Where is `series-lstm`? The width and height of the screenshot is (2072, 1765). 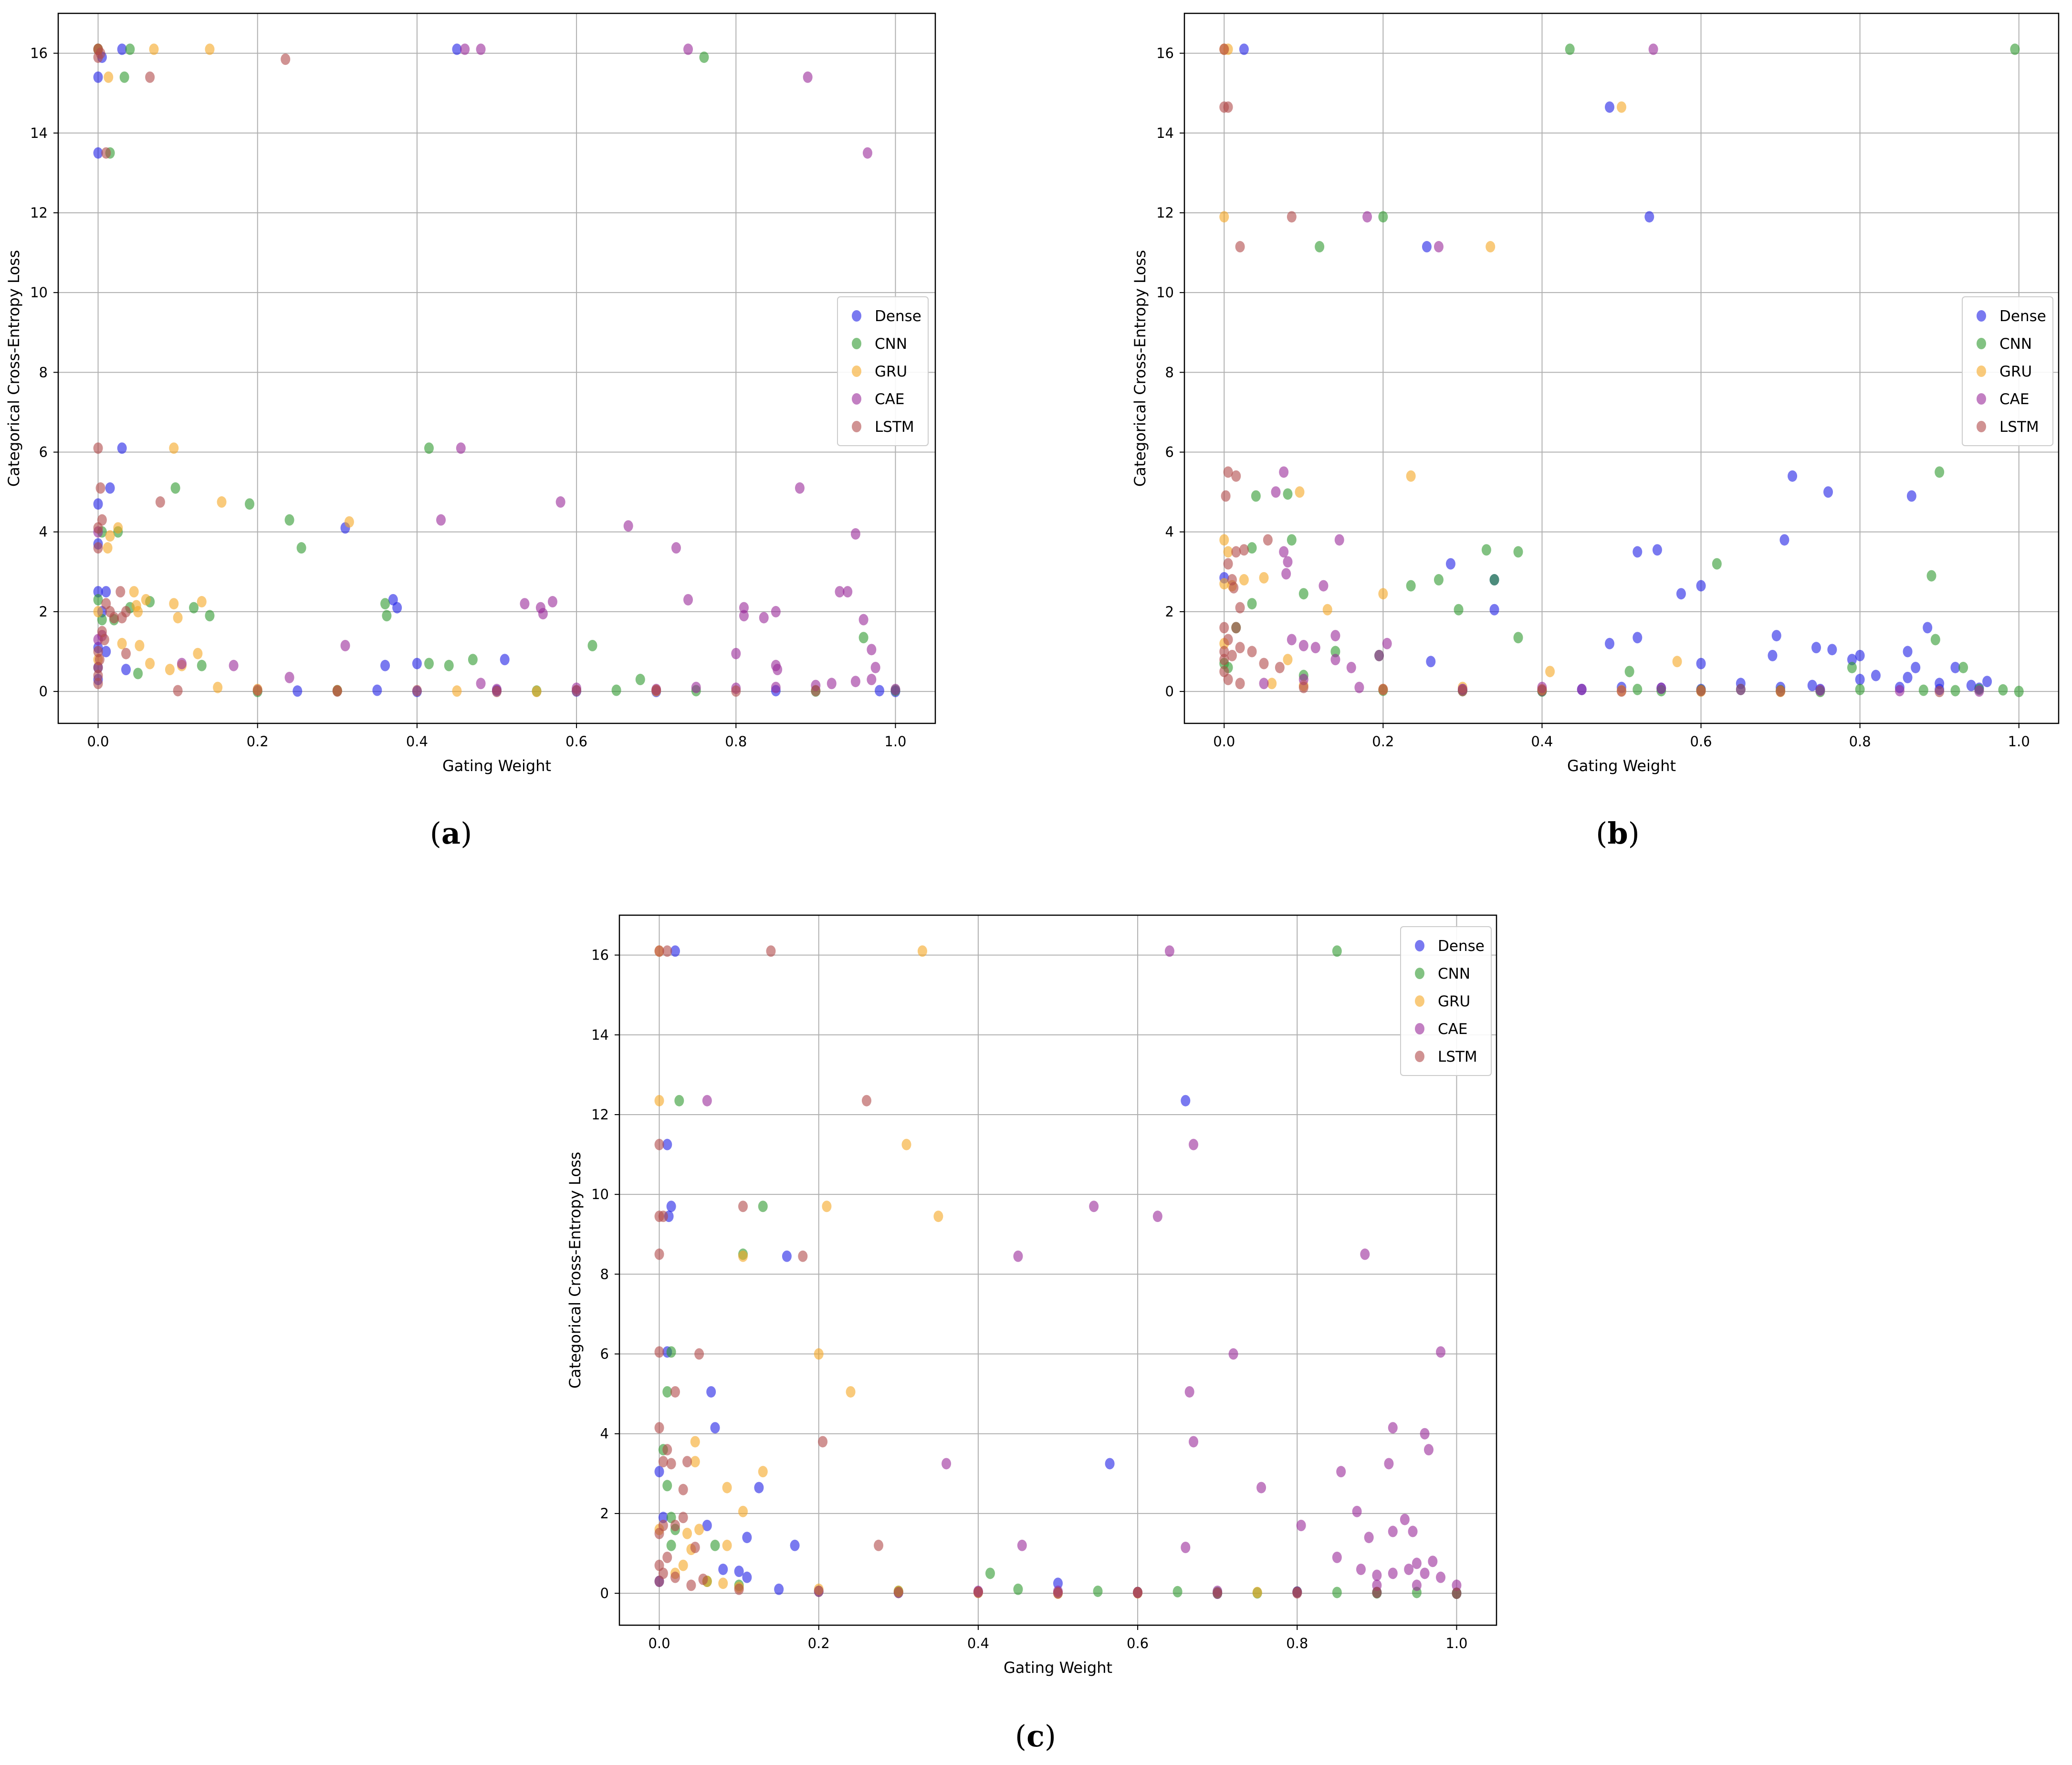
series-lstm is located at coordinates (1058, 1272).